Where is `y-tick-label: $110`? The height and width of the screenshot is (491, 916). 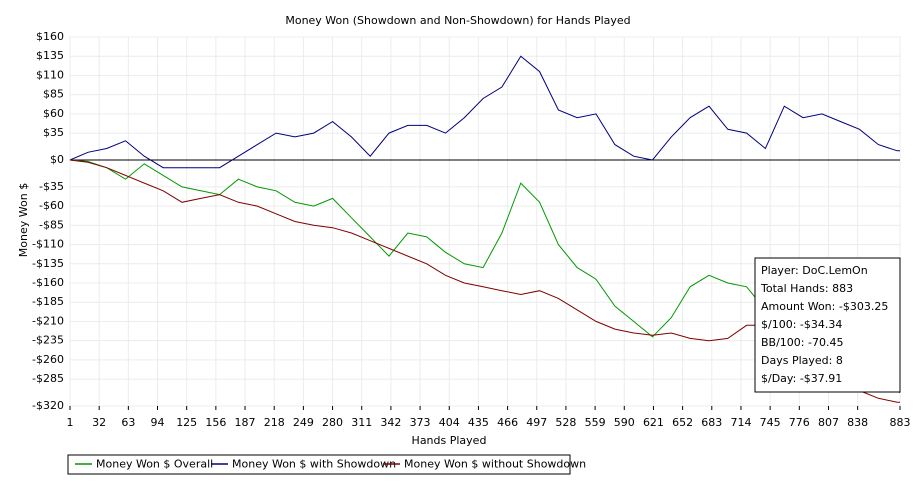
y-tick-label: $110 is located at coordinates (50, 74).